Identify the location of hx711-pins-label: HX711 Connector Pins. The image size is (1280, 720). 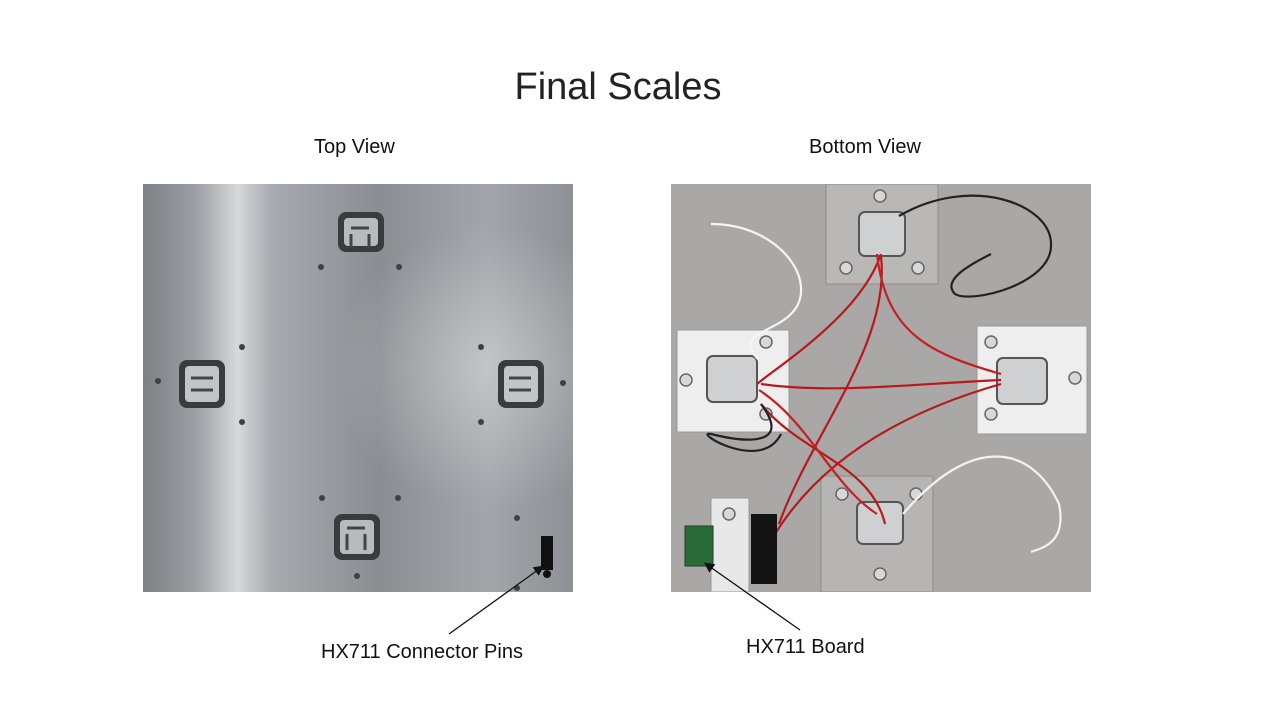
(422, 652).